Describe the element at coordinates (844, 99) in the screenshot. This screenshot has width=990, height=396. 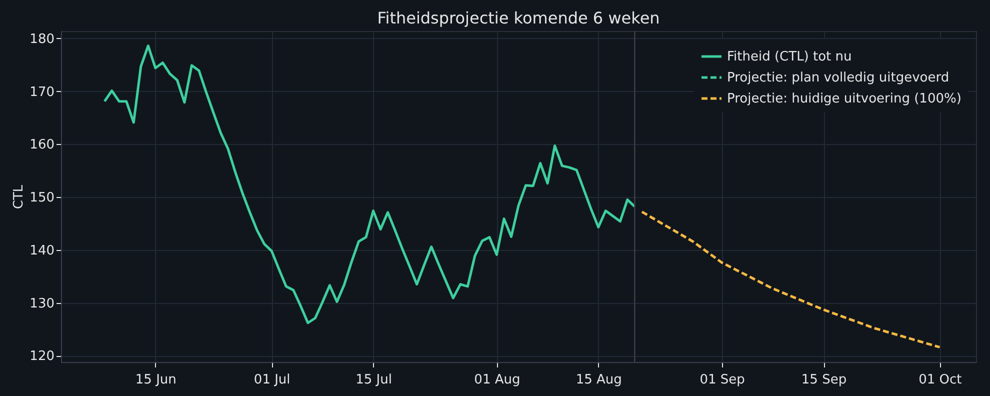
I see `legend-label: Projectie: huidige uitvoering (100%)` at that location.